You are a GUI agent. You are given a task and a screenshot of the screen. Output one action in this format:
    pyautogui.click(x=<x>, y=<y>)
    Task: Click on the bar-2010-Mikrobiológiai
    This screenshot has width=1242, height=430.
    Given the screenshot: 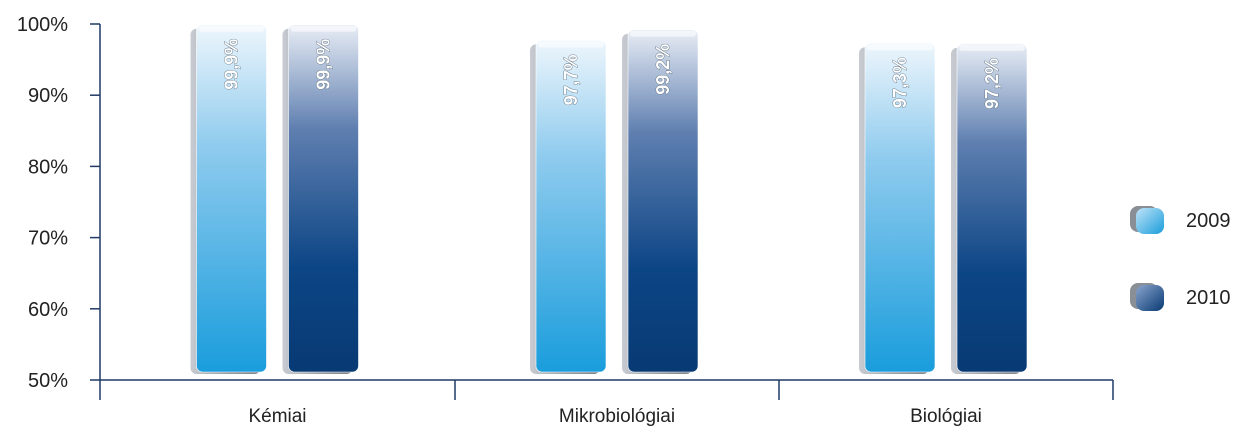 What is the action you would take?
    pyautogui.click(x=663, y=201)
    